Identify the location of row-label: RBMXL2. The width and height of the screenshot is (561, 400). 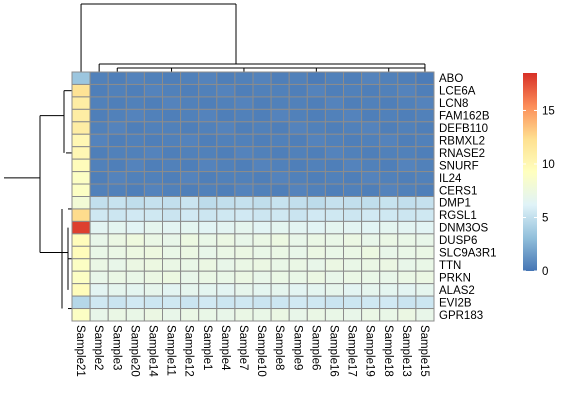
(462, 141).